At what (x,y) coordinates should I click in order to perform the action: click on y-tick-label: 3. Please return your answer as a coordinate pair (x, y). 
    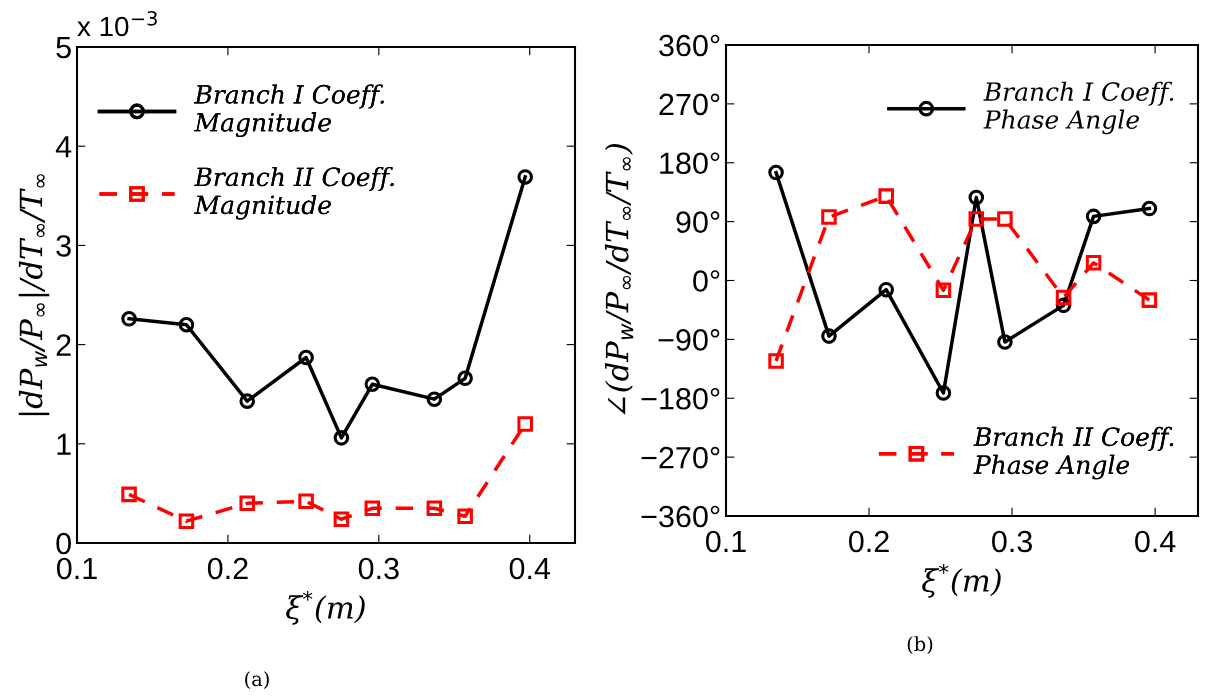
    Looking at the image, I should click on (63, 246).